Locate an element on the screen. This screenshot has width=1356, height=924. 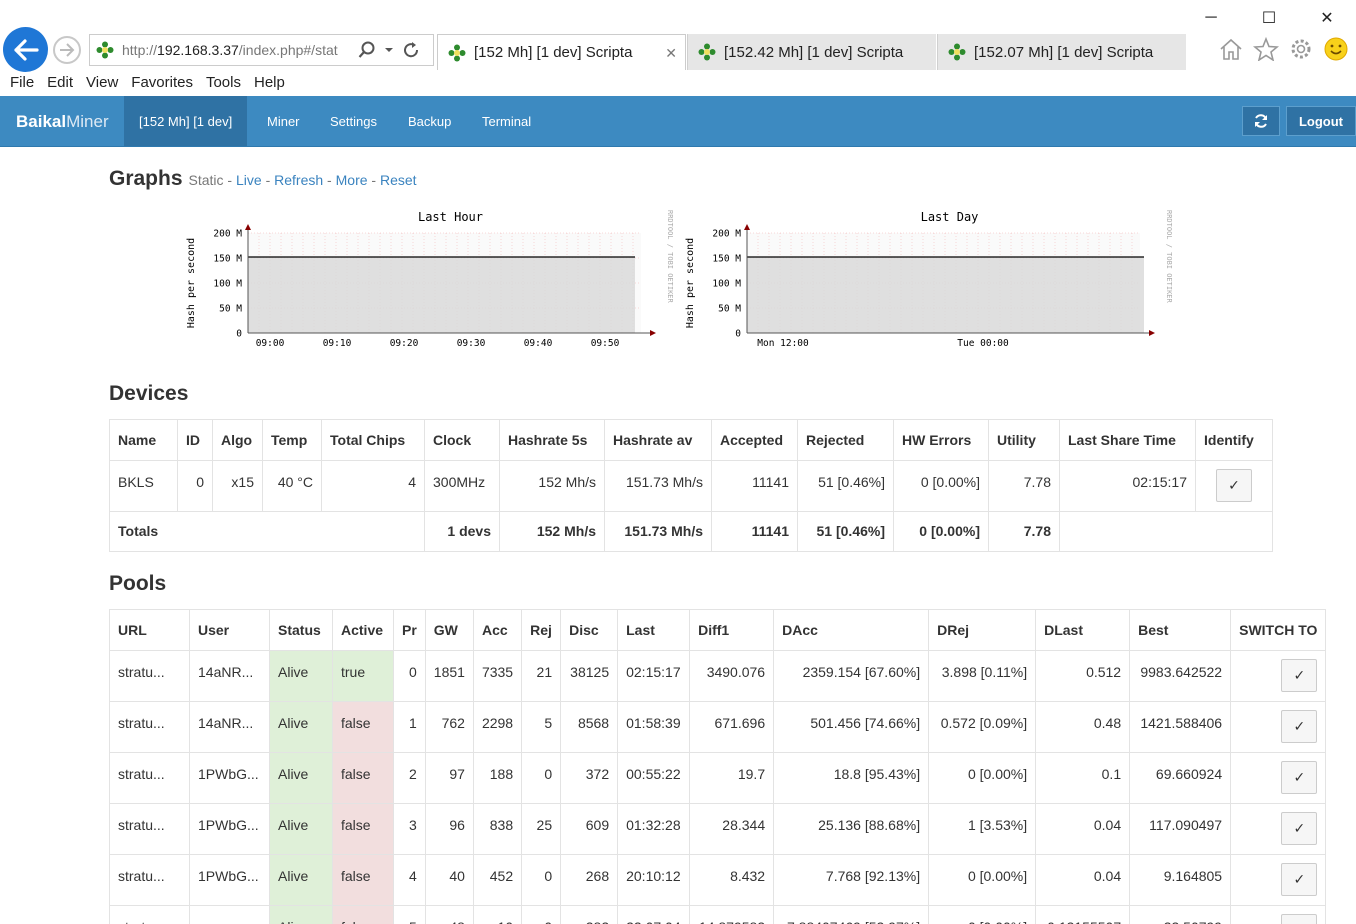
menu-file: File is located at coordinates (22, 82).